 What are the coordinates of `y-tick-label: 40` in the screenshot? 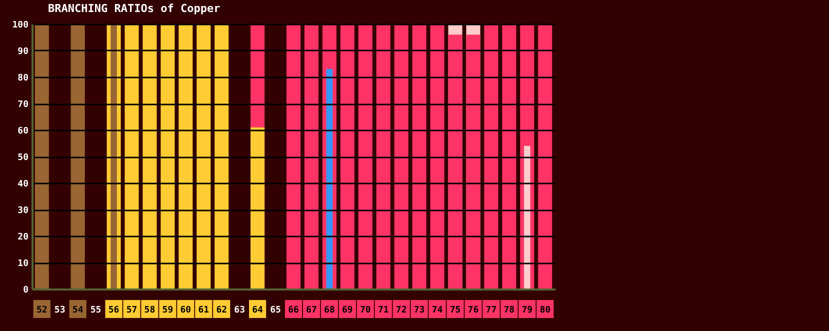 It's located at (23, 185).